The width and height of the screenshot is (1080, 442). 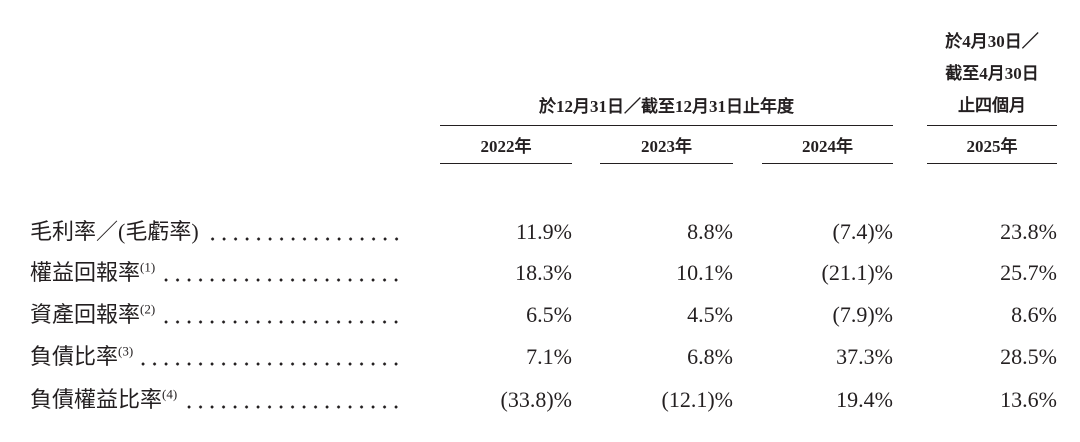 What do you see at coordinates (1028, 399) in the screenshot?
I see `cell-value: 13.6%` at bounding box center [1028, 399].